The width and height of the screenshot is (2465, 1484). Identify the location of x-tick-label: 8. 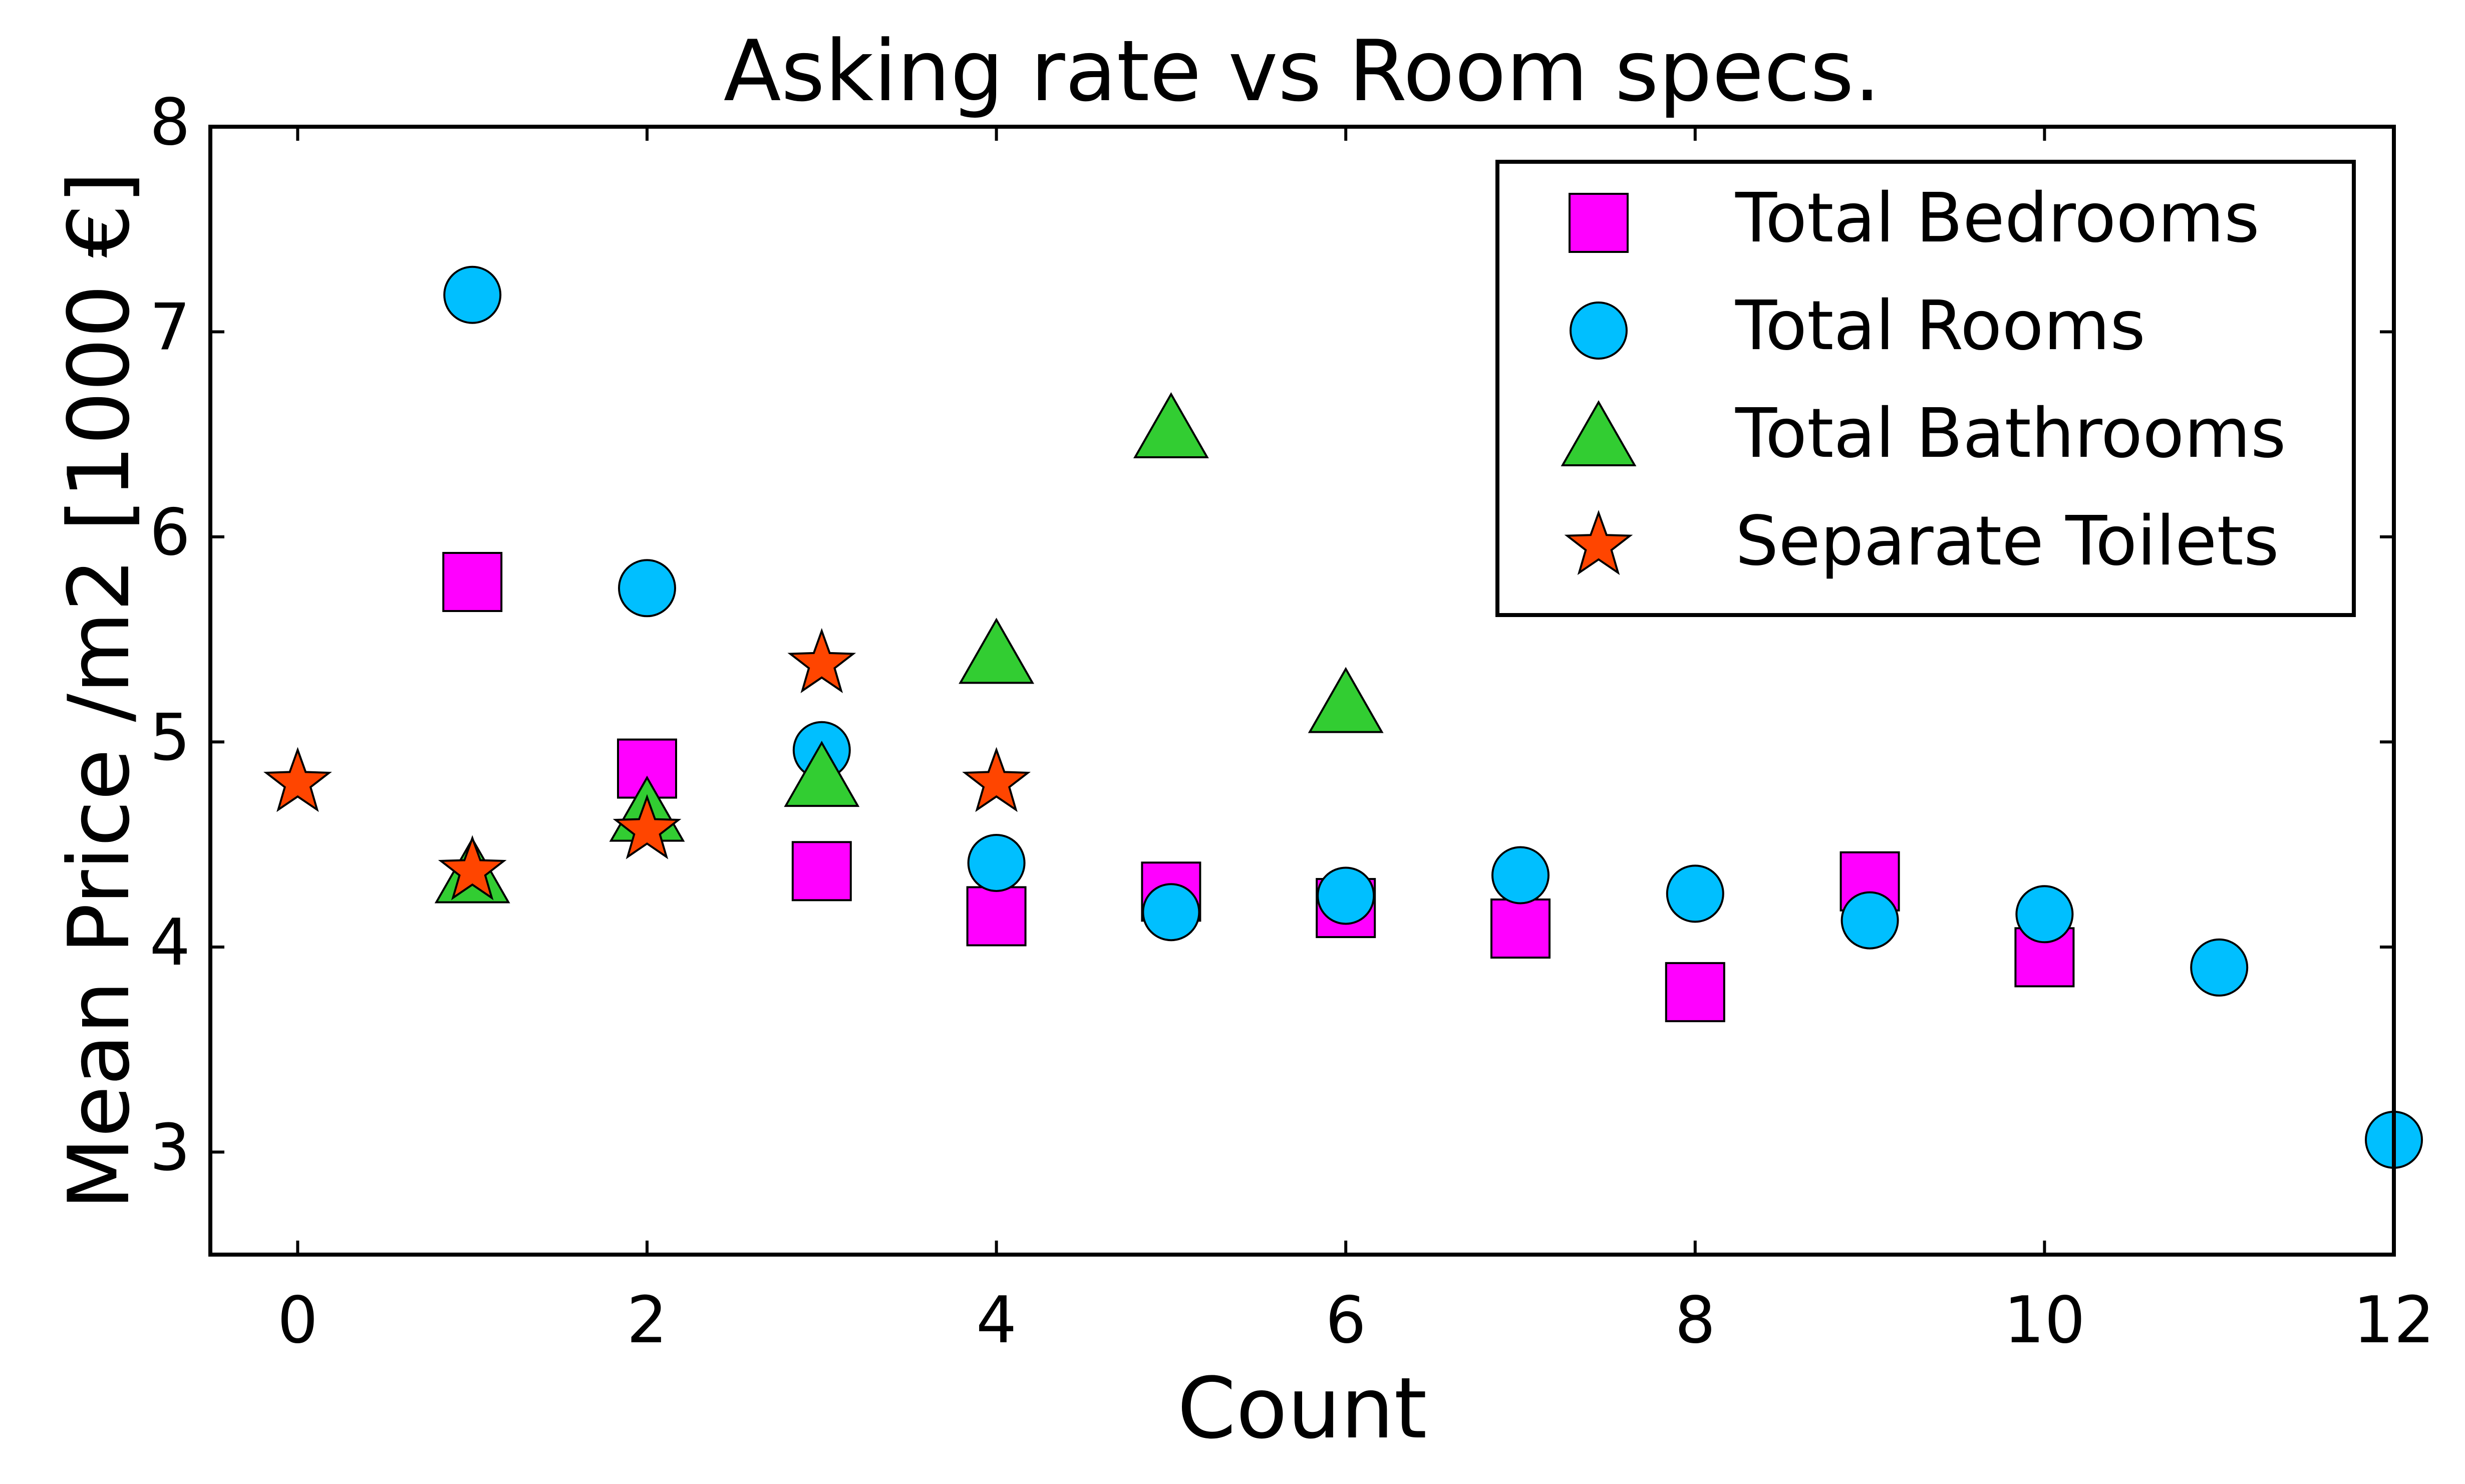
(1695, 1321).